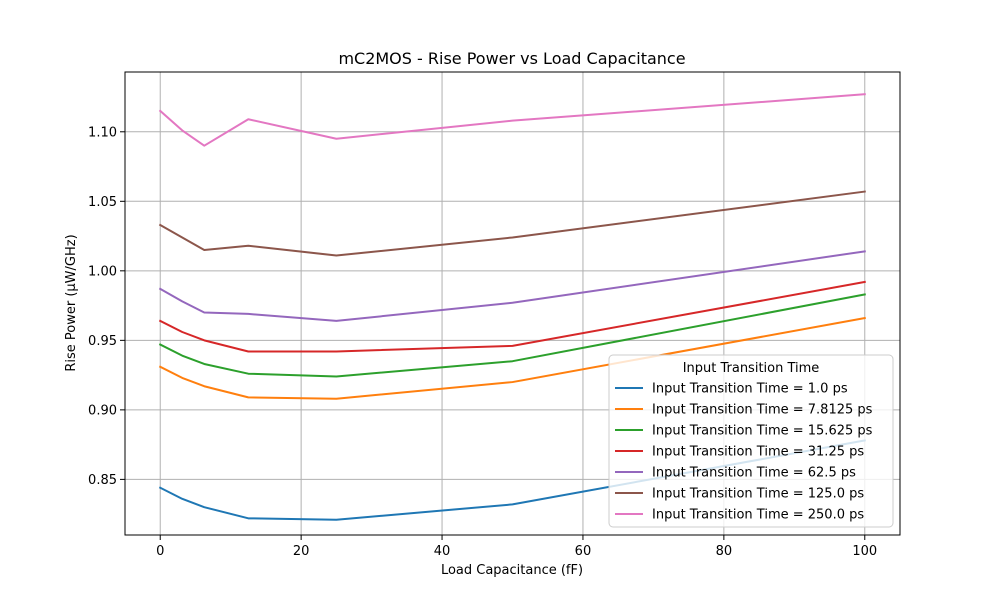 The image size is (1000, 600). I want to click on legend-label-2: Input Transition Time = 15.625 ps, so click(762, 431).